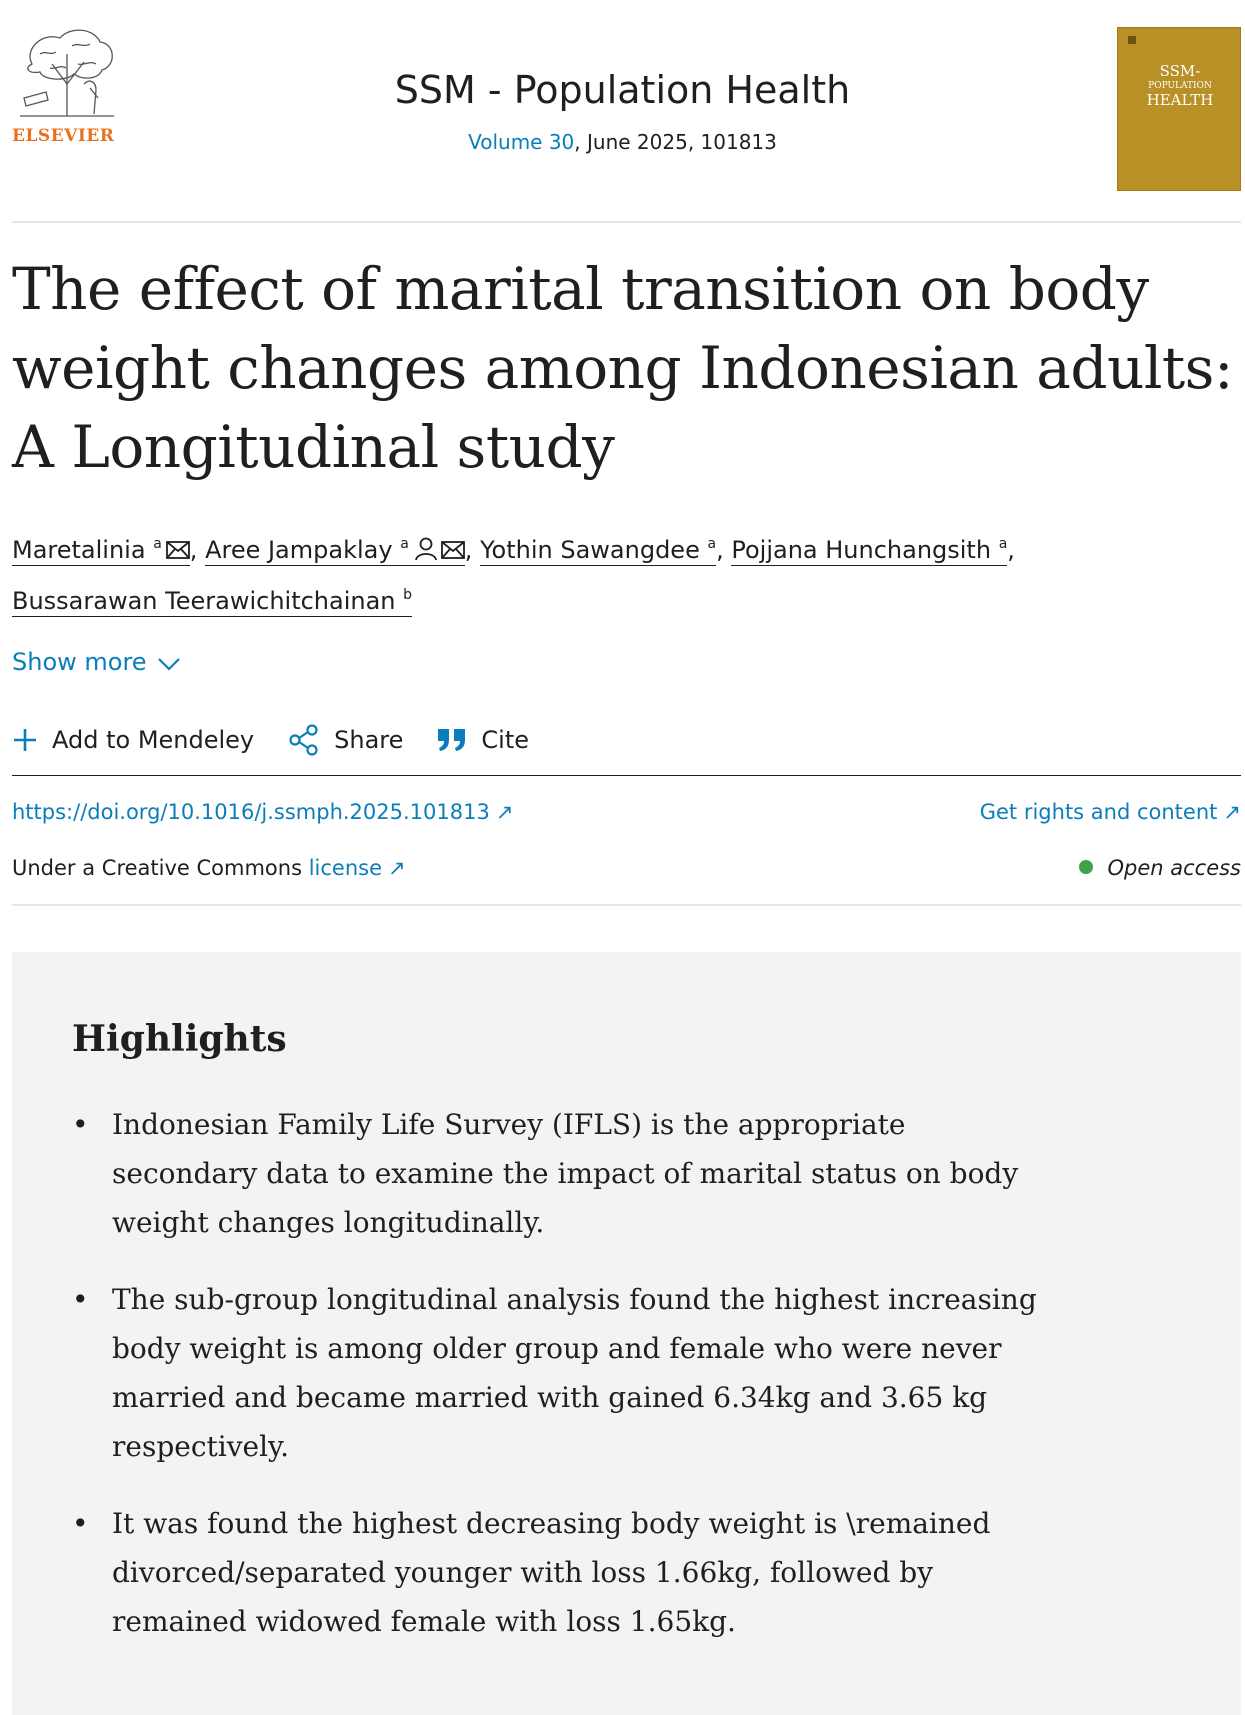 This screenshot has width=1245, height=1715. I want to click on show-more-label: Show more, so click(79, 662).